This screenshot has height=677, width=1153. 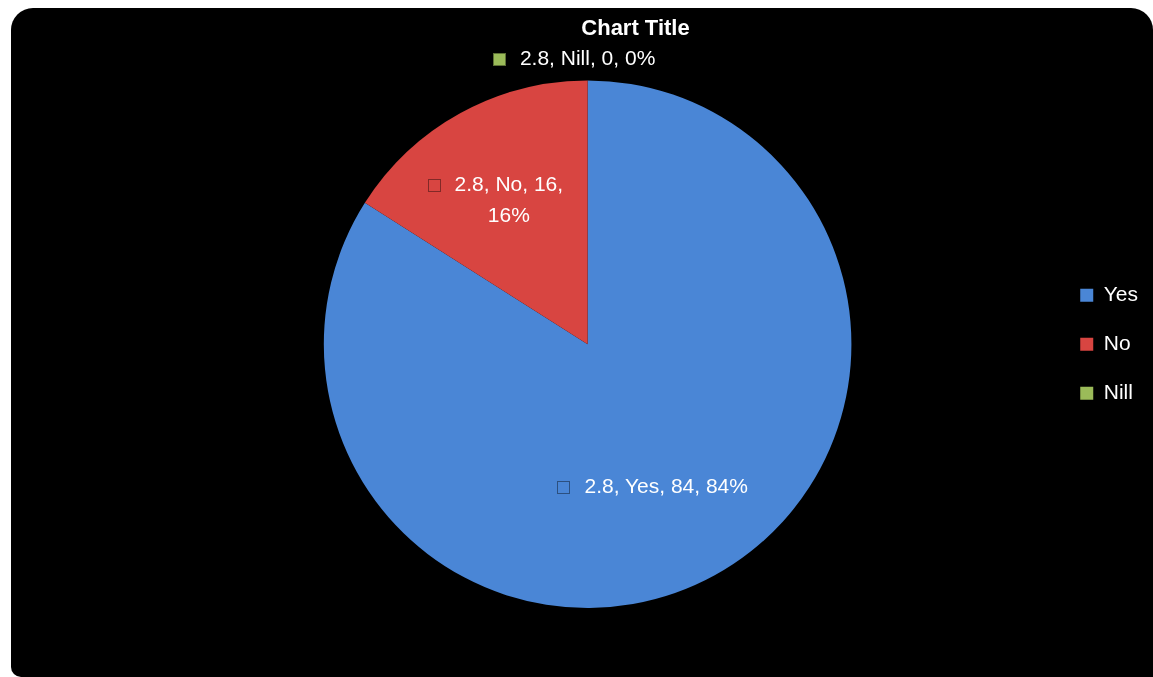 What do you see at coordinates (587, 58) in the screenshot?
I see `text: 2.8, Nill, 0, 0%` at bounding box center [587, 58].